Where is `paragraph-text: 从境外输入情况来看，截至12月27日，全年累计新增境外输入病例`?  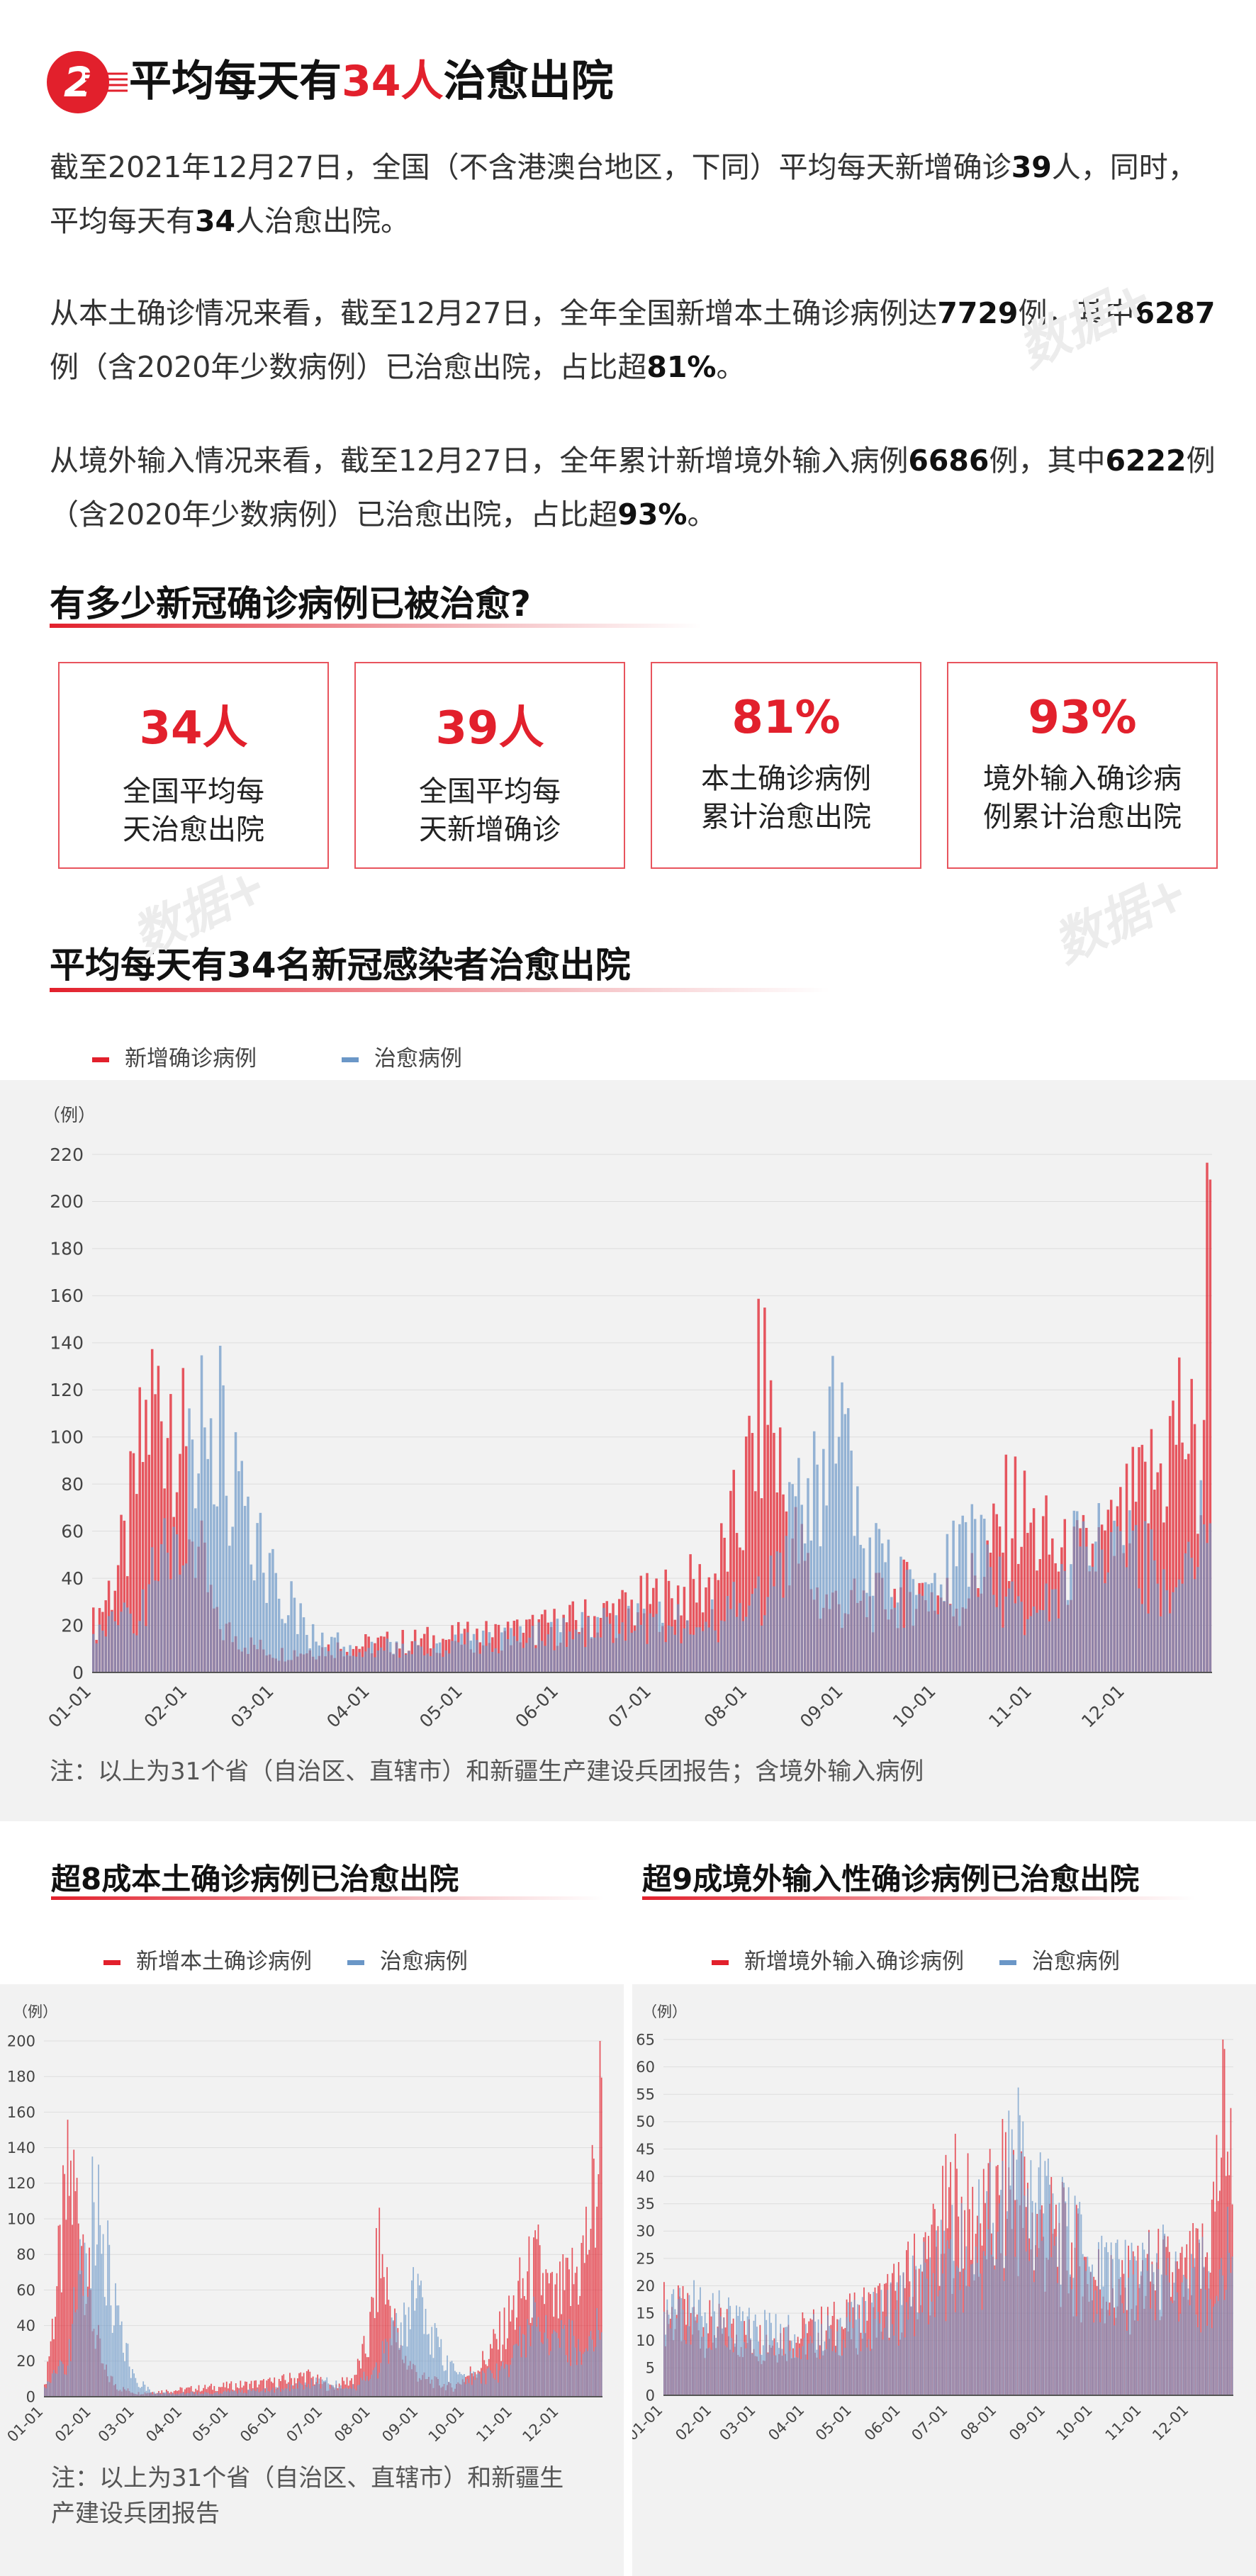
paragraph-text: 从境外输入情况来看，截至12月27日，全年累计新增境外输入病例 is located at coordinates (480, 461).